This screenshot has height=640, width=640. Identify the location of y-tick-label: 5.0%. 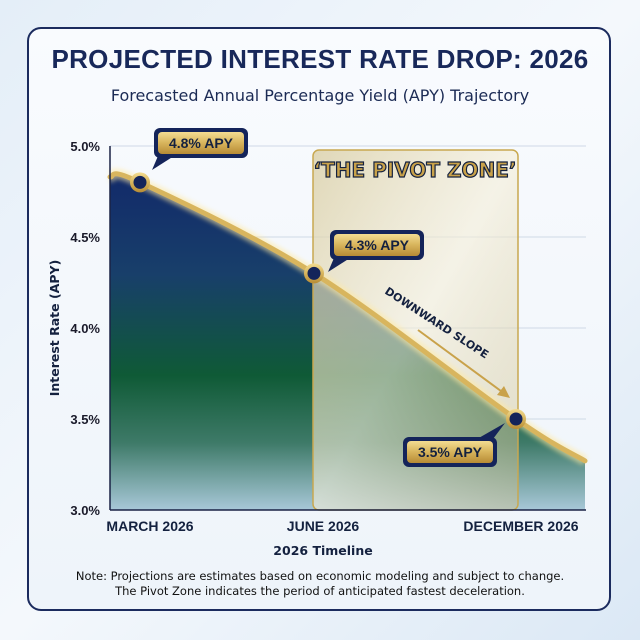
(85, 146).